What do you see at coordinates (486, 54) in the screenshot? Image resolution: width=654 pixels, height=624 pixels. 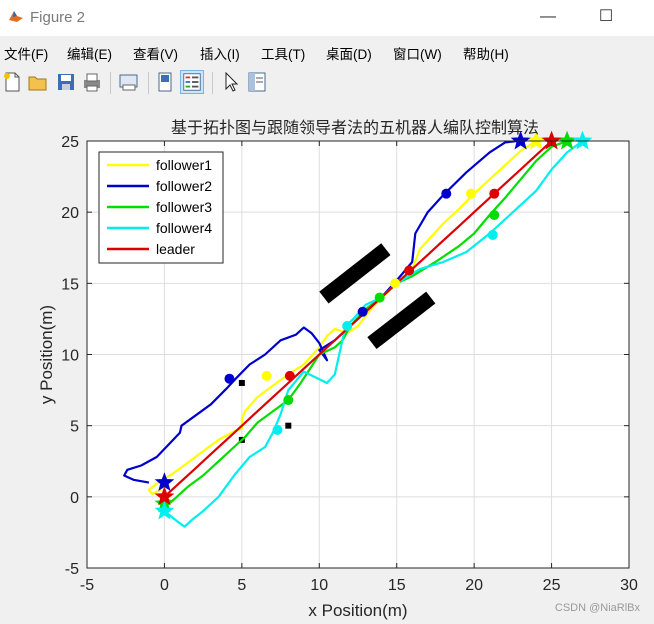 I see `menu-help: 帮助(H)` at bounding box center [486, 54].